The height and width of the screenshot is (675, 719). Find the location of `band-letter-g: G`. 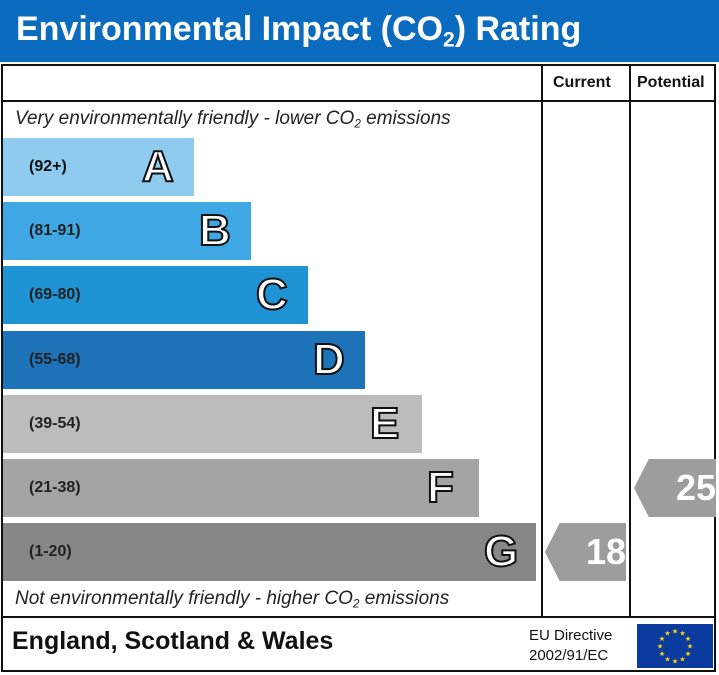

band-letter-g: G is located at coordinates (501, 551).